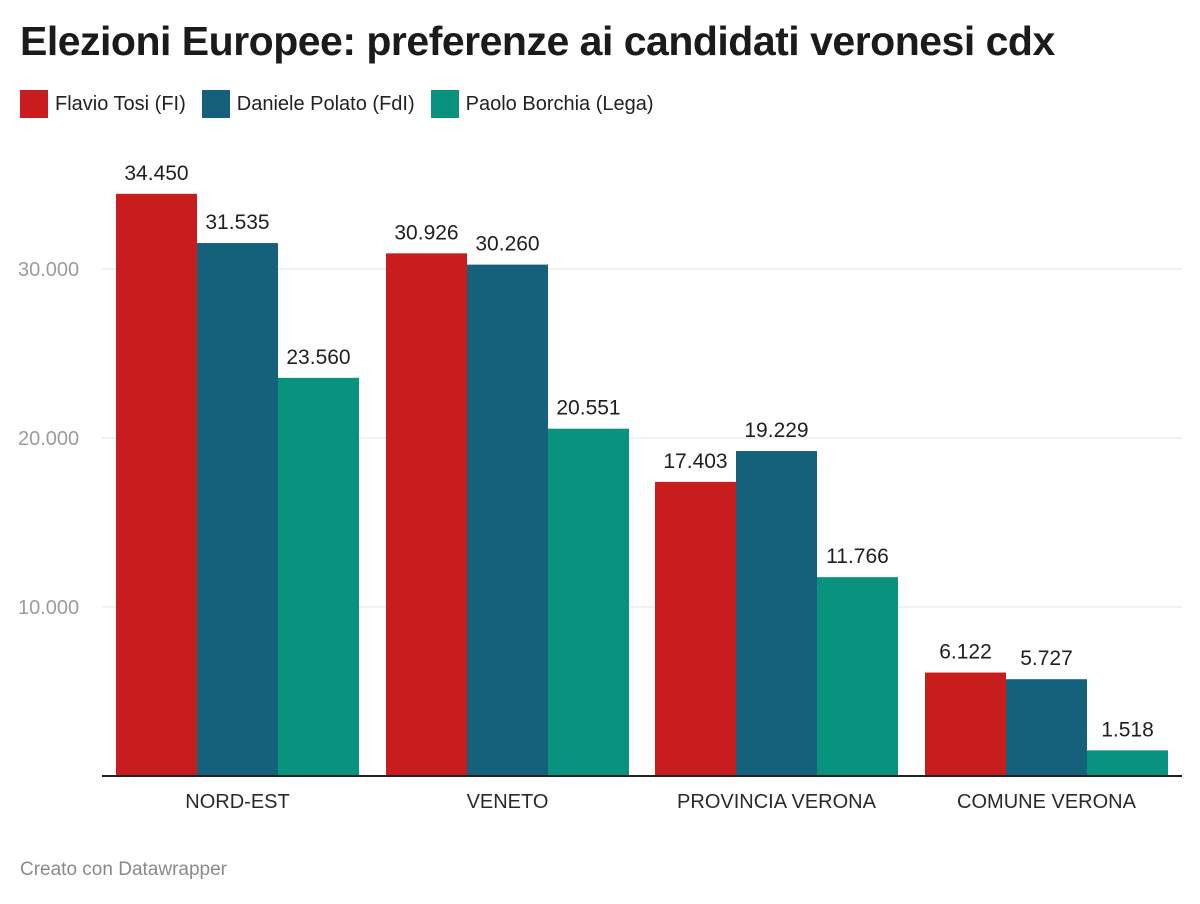 This screenshot has width=1200, height=904. Describe the element at coordinates (559, 103) in the screenshot. I see `legend-label-borchia: Paolo Borchia (Lega)` at that location.